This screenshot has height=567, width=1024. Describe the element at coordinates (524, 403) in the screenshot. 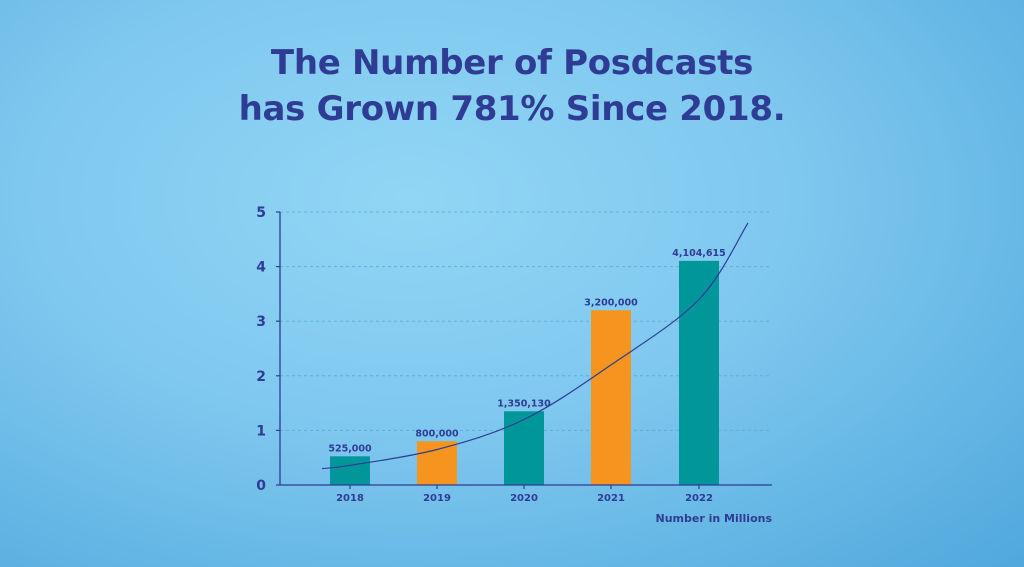

I see `data-label: 1,350,130` at that location.